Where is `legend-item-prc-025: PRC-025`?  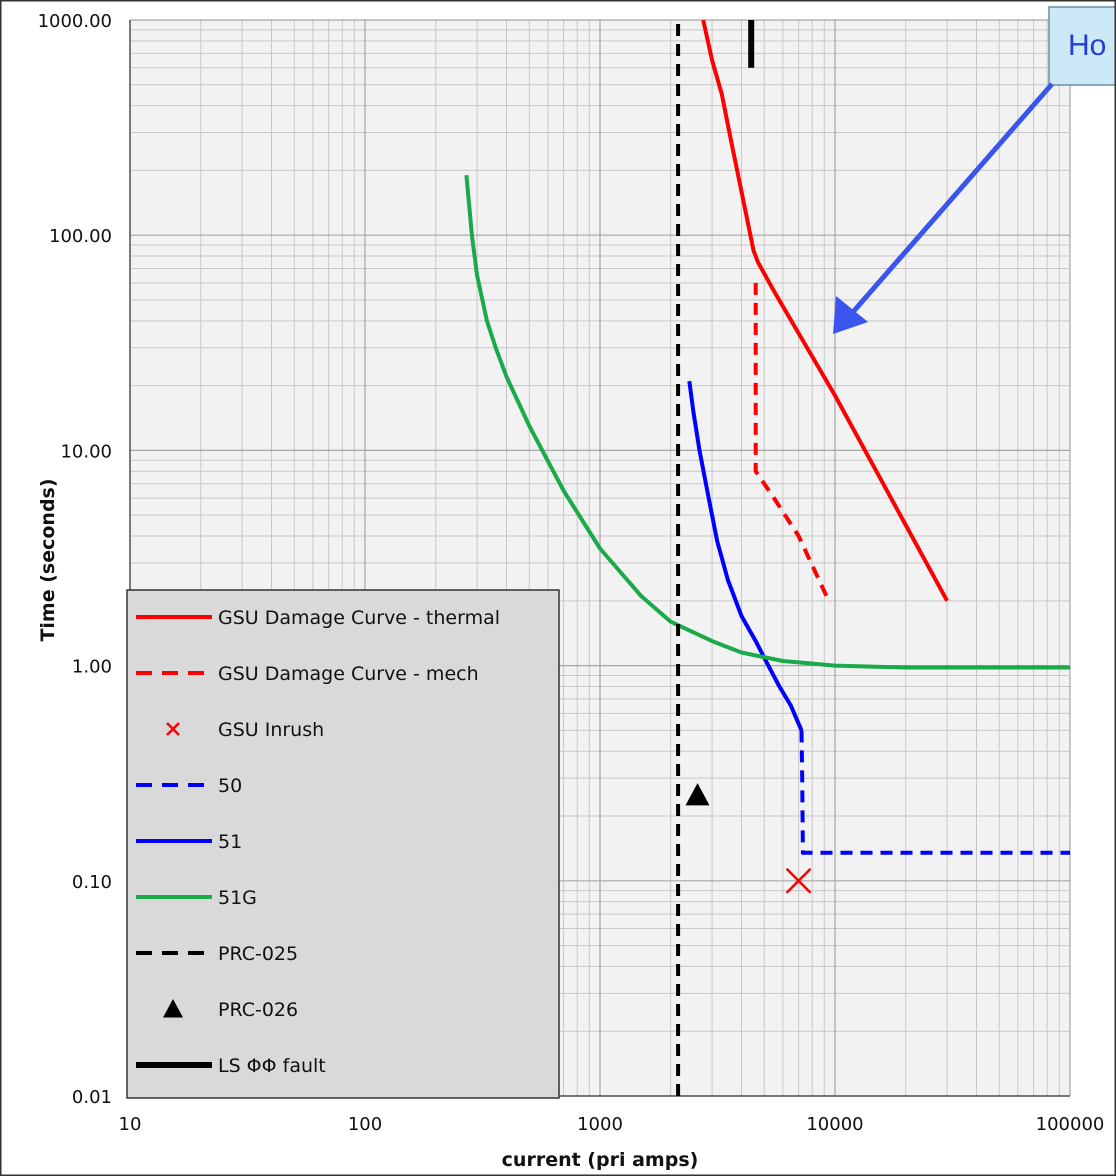 legend-item-prc-025: PRC-025 is located at coordinates (217, 954).